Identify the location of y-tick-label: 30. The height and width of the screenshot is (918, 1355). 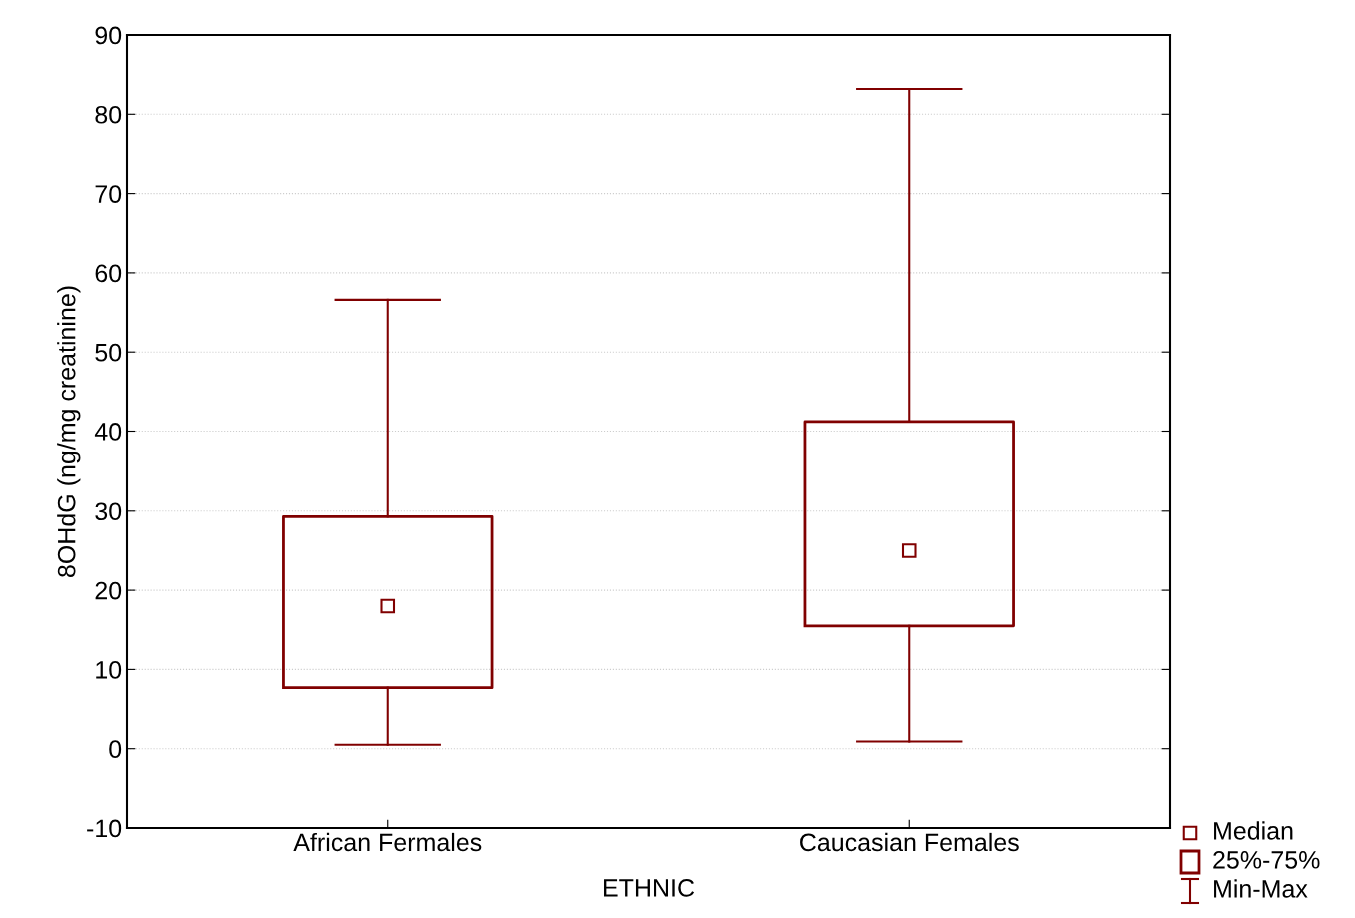
(108, 511).